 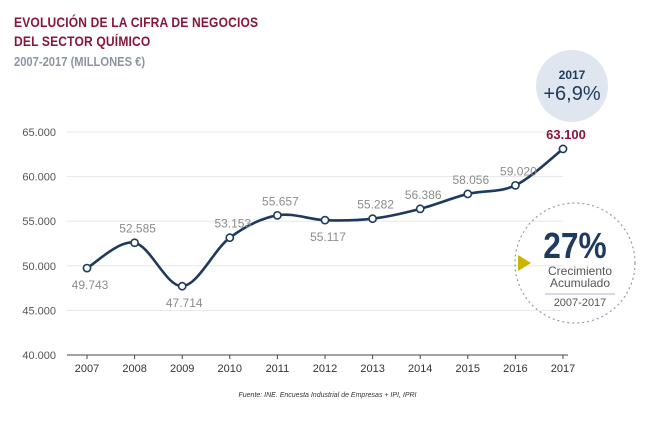 What do you see at coordinates (80, 61) in the screenshot?
I see `chart-subtitle: 2007-2017 (MILLONES €)` at bounding box center [80, 61].